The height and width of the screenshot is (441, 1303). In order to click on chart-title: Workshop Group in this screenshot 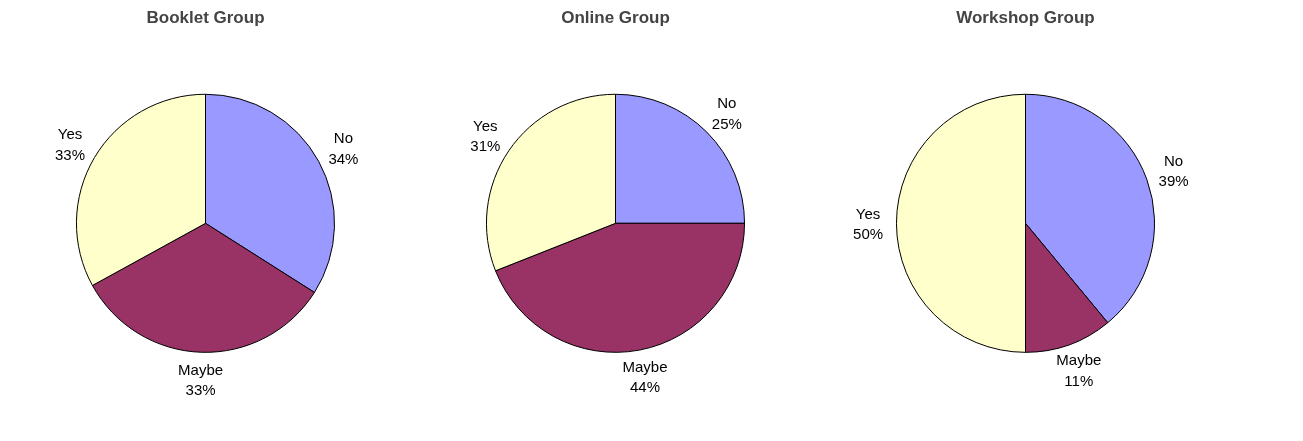, I will do `click(1025, 17)`.